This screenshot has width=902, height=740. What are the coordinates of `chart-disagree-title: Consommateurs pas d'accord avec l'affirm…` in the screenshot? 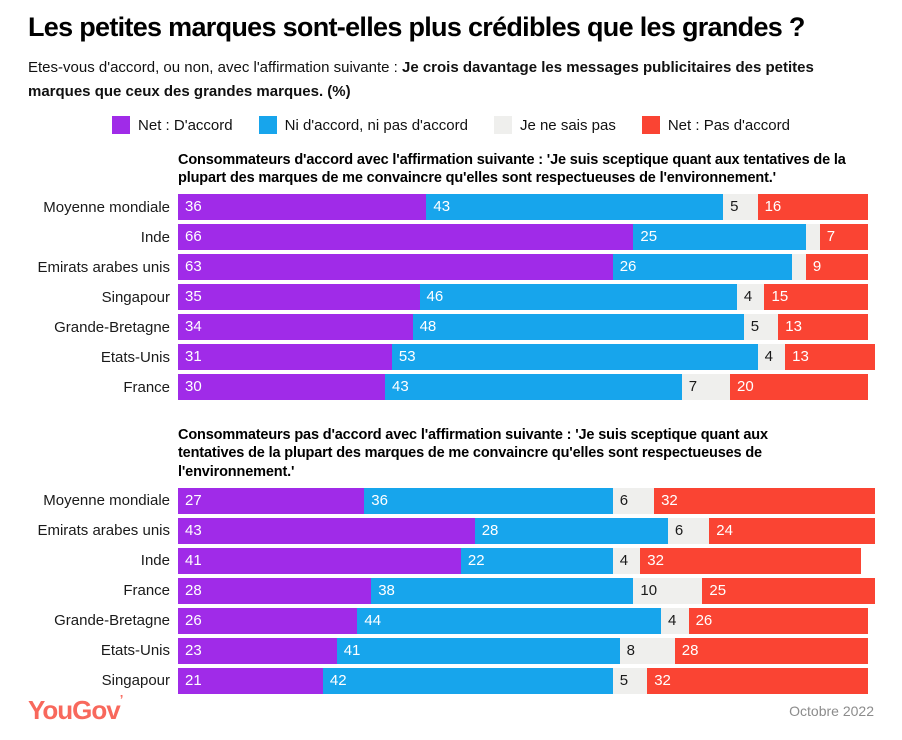 It's located at (473, 453).